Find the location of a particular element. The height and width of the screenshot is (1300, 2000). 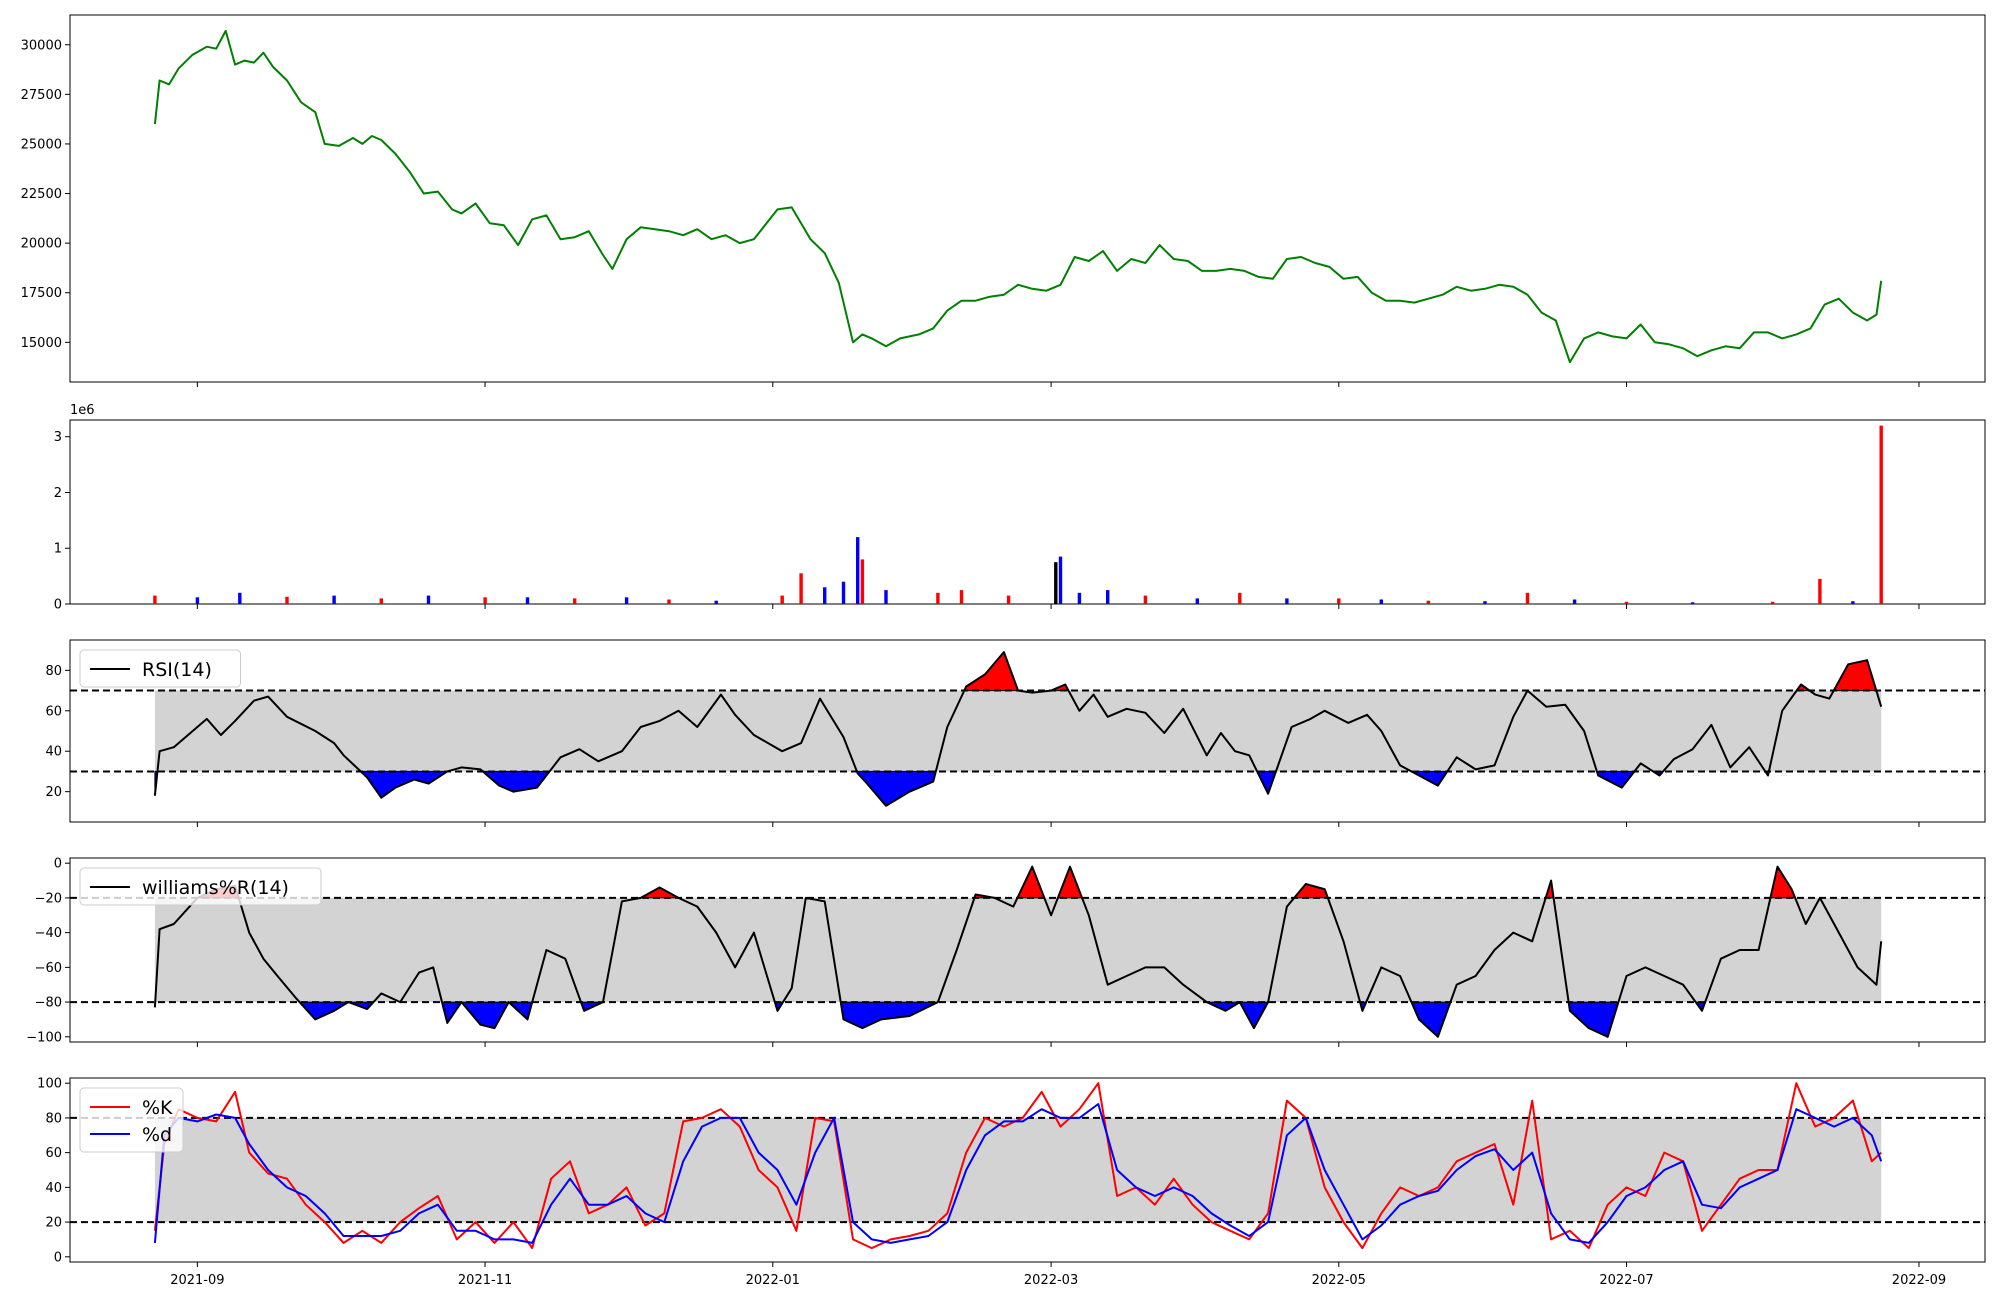

rsi-ytick-label: 80 is located at coordinates (53, 671).